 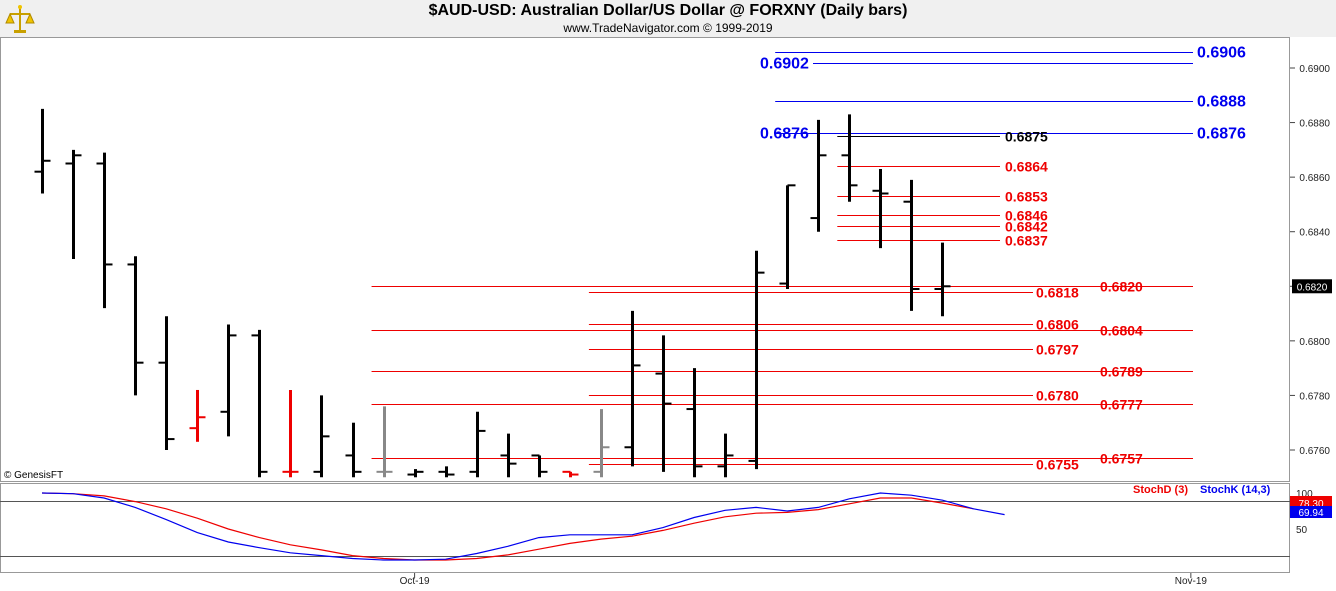 I want to click on stoch-tick-label: 100, so click(x=1304, y=494).